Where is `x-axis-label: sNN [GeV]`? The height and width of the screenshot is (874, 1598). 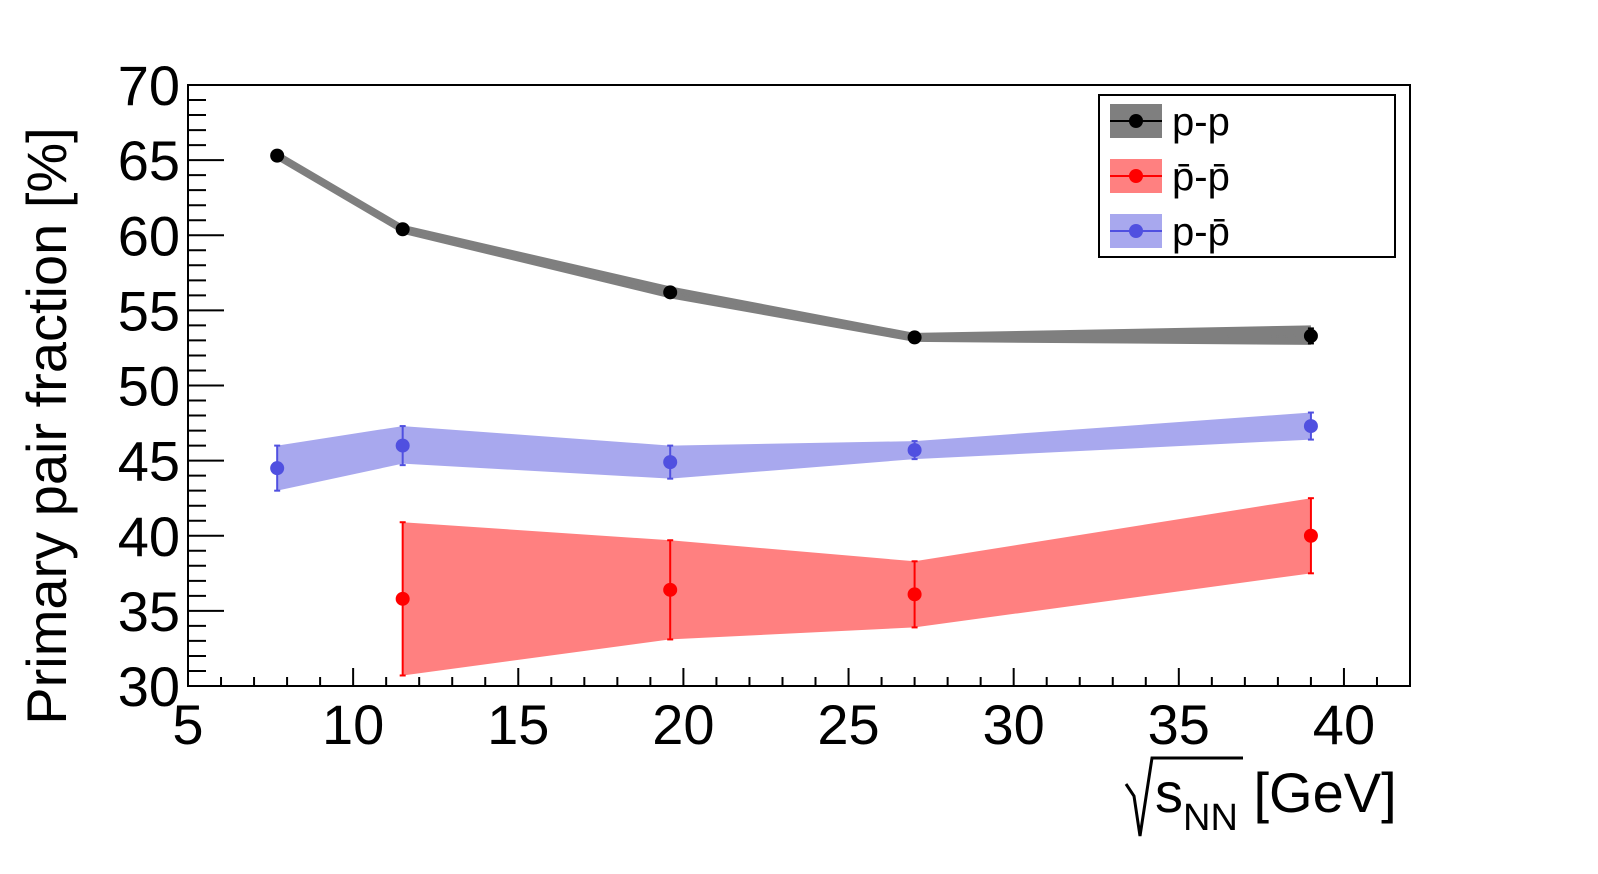
x-axis-label: sNN [GeV] is located at coordinates (1260, 797).